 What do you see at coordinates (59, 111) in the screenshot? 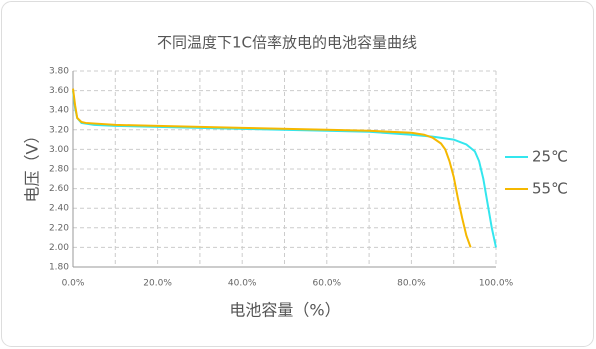
I see `y-tick-label: 3.40` at bounding box center [59, 111].